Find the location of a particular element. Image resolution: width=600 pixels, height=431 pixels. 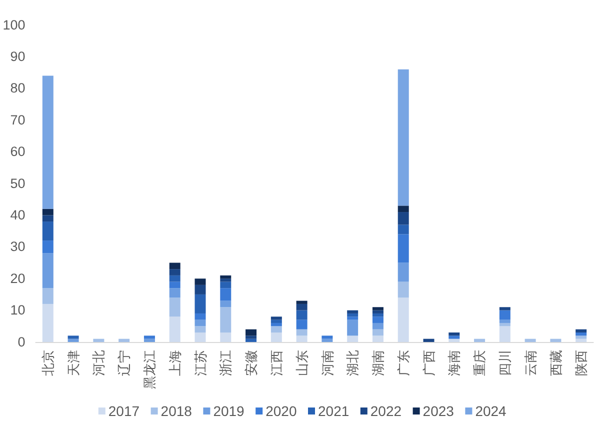

legend-label: 2024 is located at coordinates (491, 410).